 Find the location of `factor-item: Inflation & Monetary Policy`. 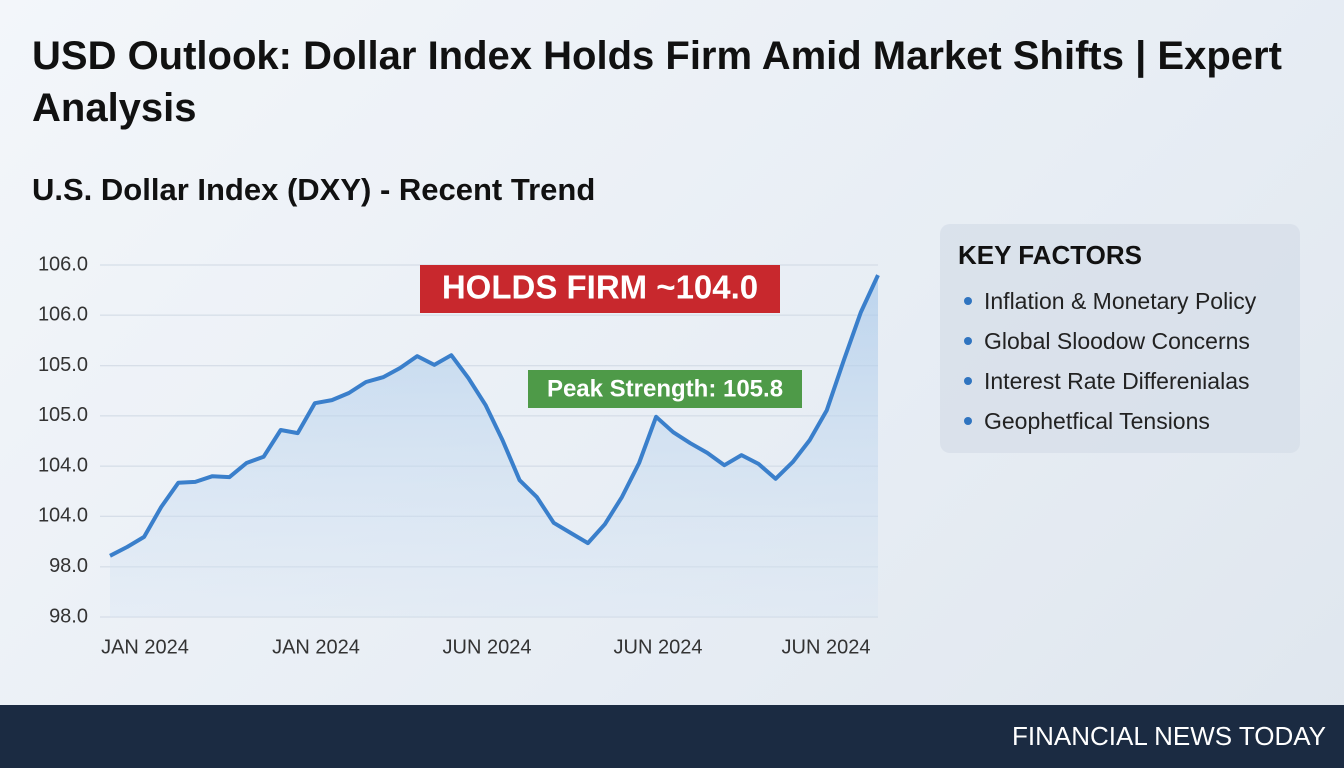

factor-item: Inflation & Monetary Policy is located at coordinates (1120, 301).